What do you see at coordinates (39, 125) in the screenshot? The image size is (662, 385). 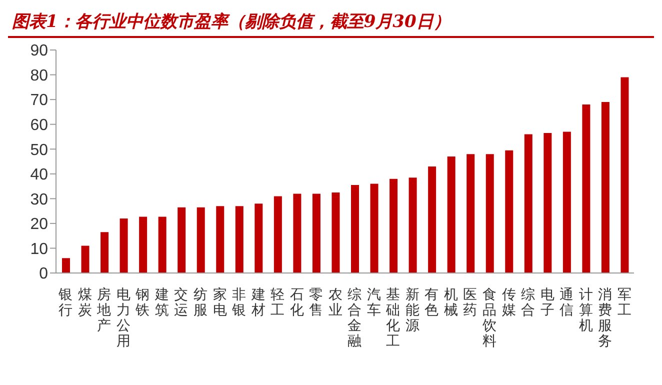 I see `y-tick-label: 60` at bounding box center [39, 125].